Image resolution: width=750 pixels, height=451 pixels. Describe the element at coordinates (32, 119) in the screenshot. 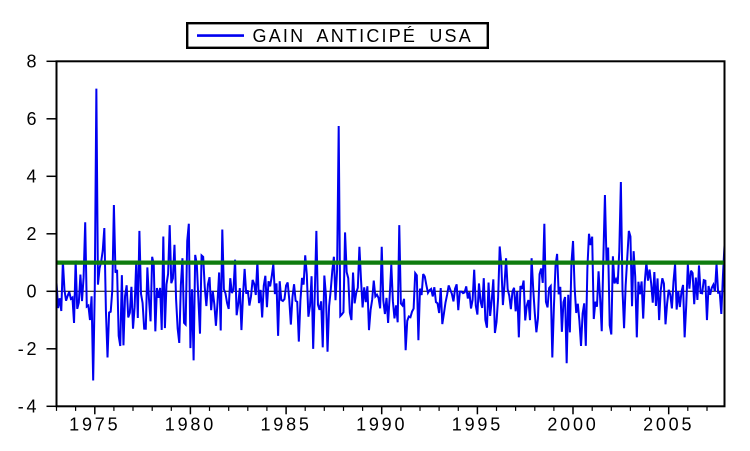

I see `svg-text: 6` at that location.